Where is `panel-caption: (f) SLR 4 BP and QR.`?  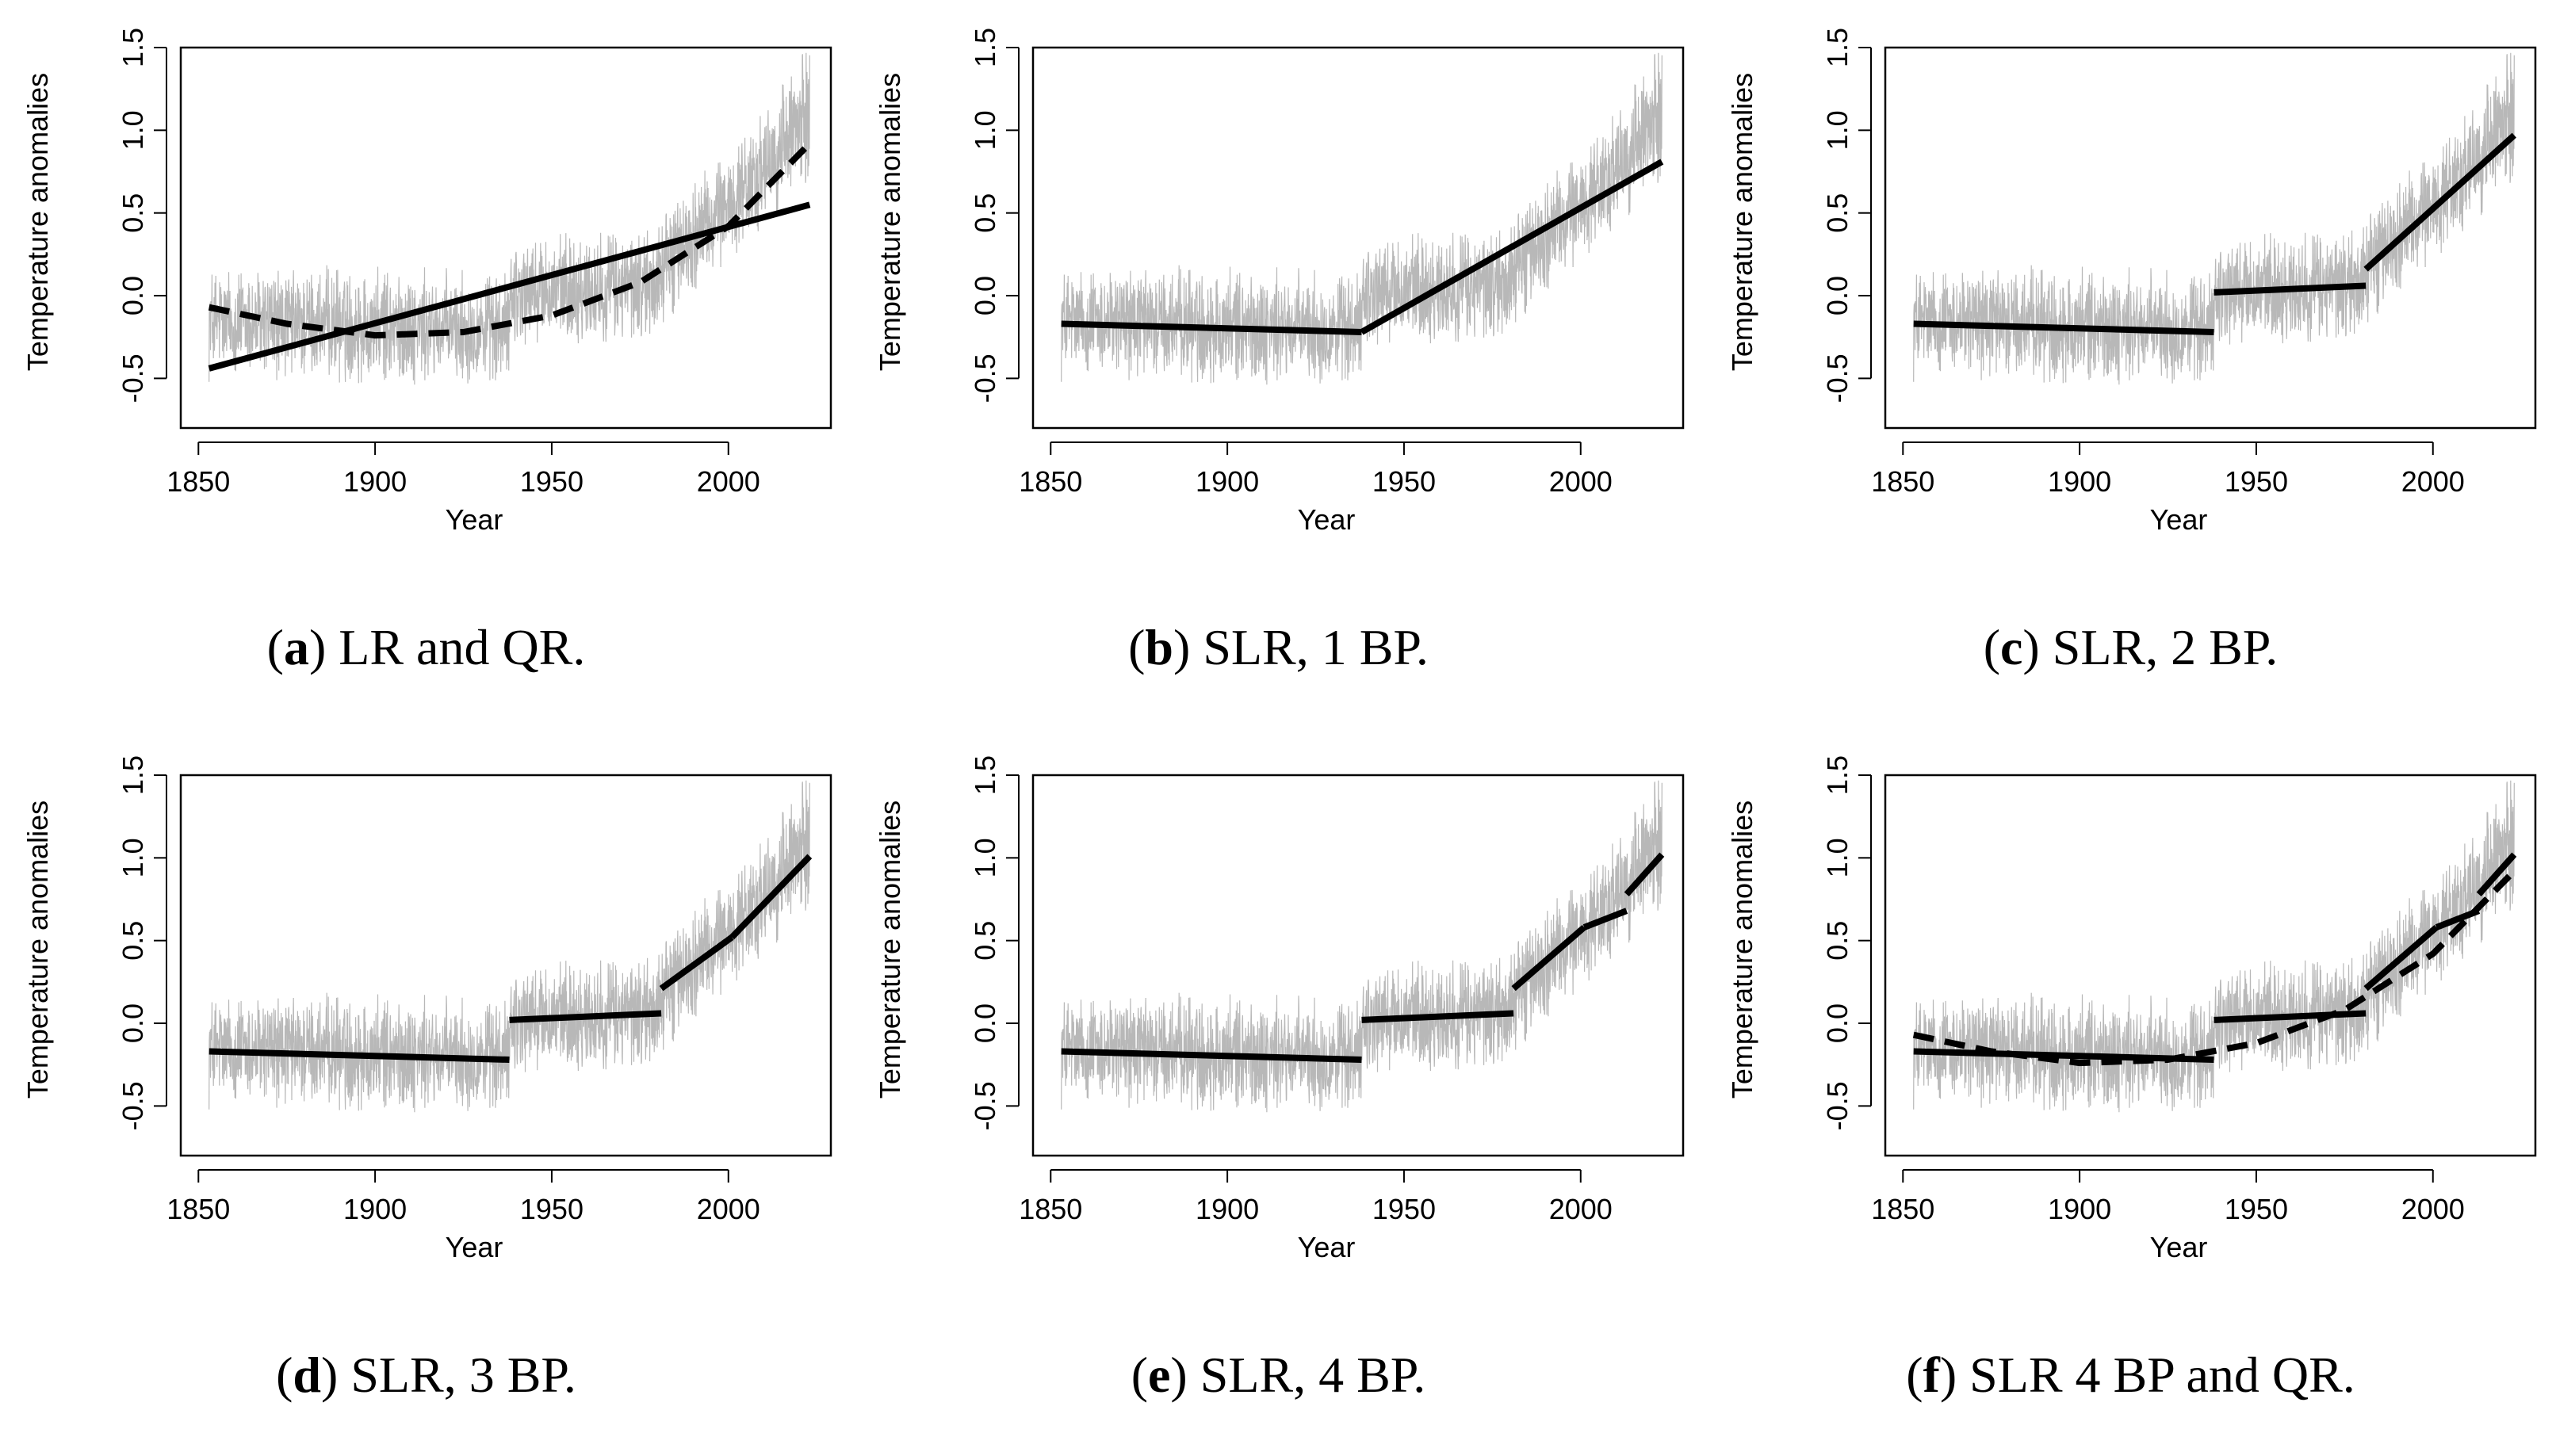
panel-caption: (f) SLR 4 BP and QR. is located at coordinates (2130, 1375).